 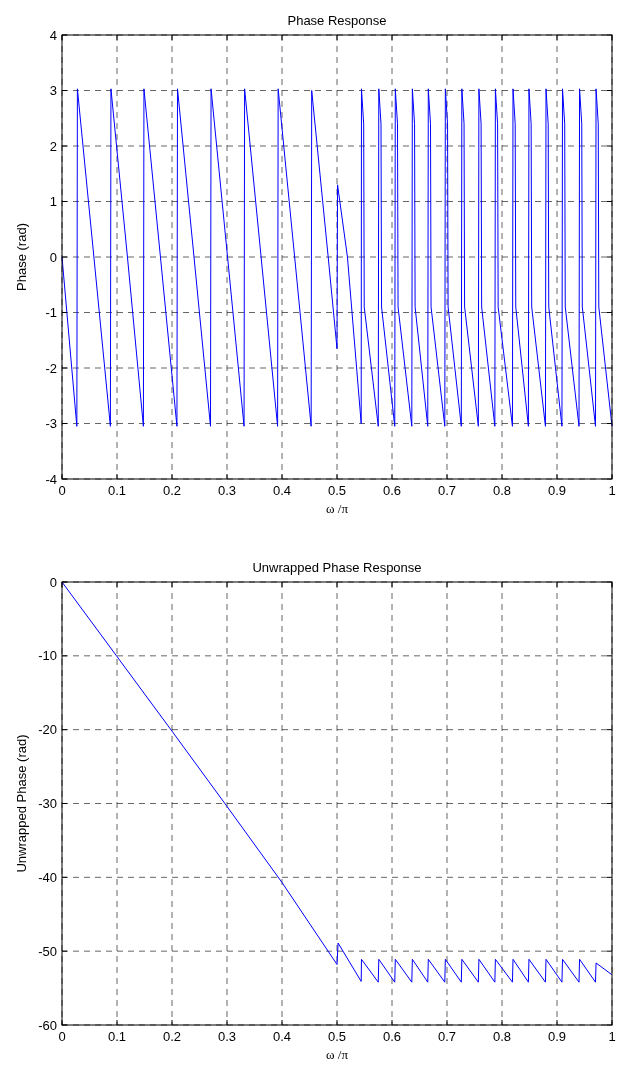 I want to click on y-tick-label: -30, so click(x=47, y=803).